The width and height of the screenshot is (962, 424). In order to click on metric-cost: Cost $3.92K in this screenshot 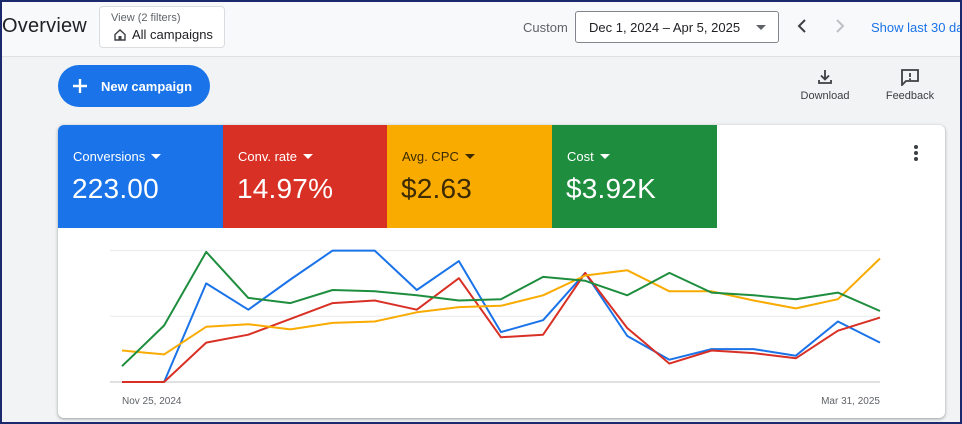, I will do `click(634, 176)`.